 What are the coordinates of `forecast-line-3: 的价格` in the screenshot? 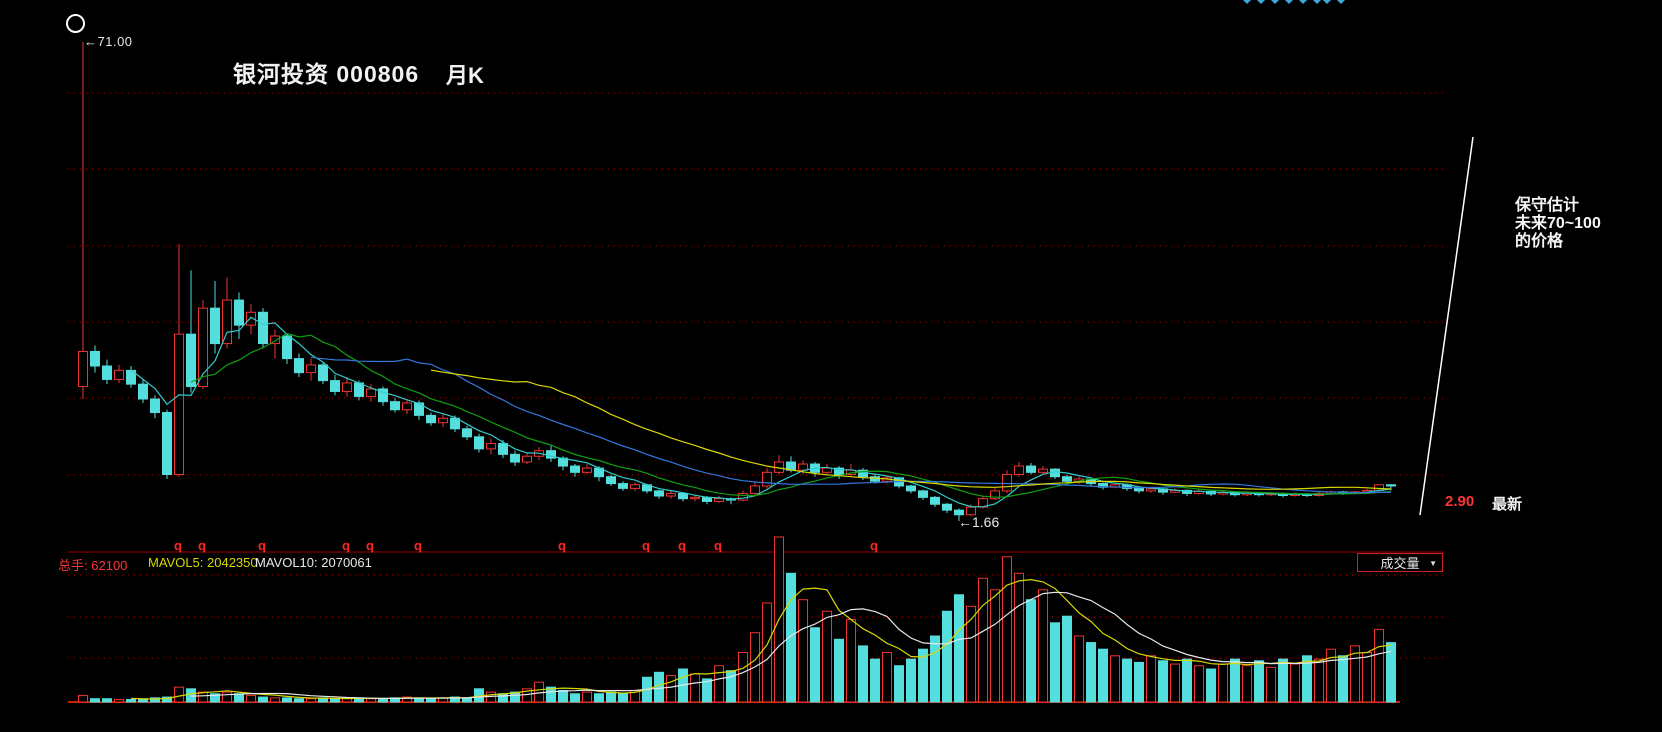 It's located at (1539, 241).